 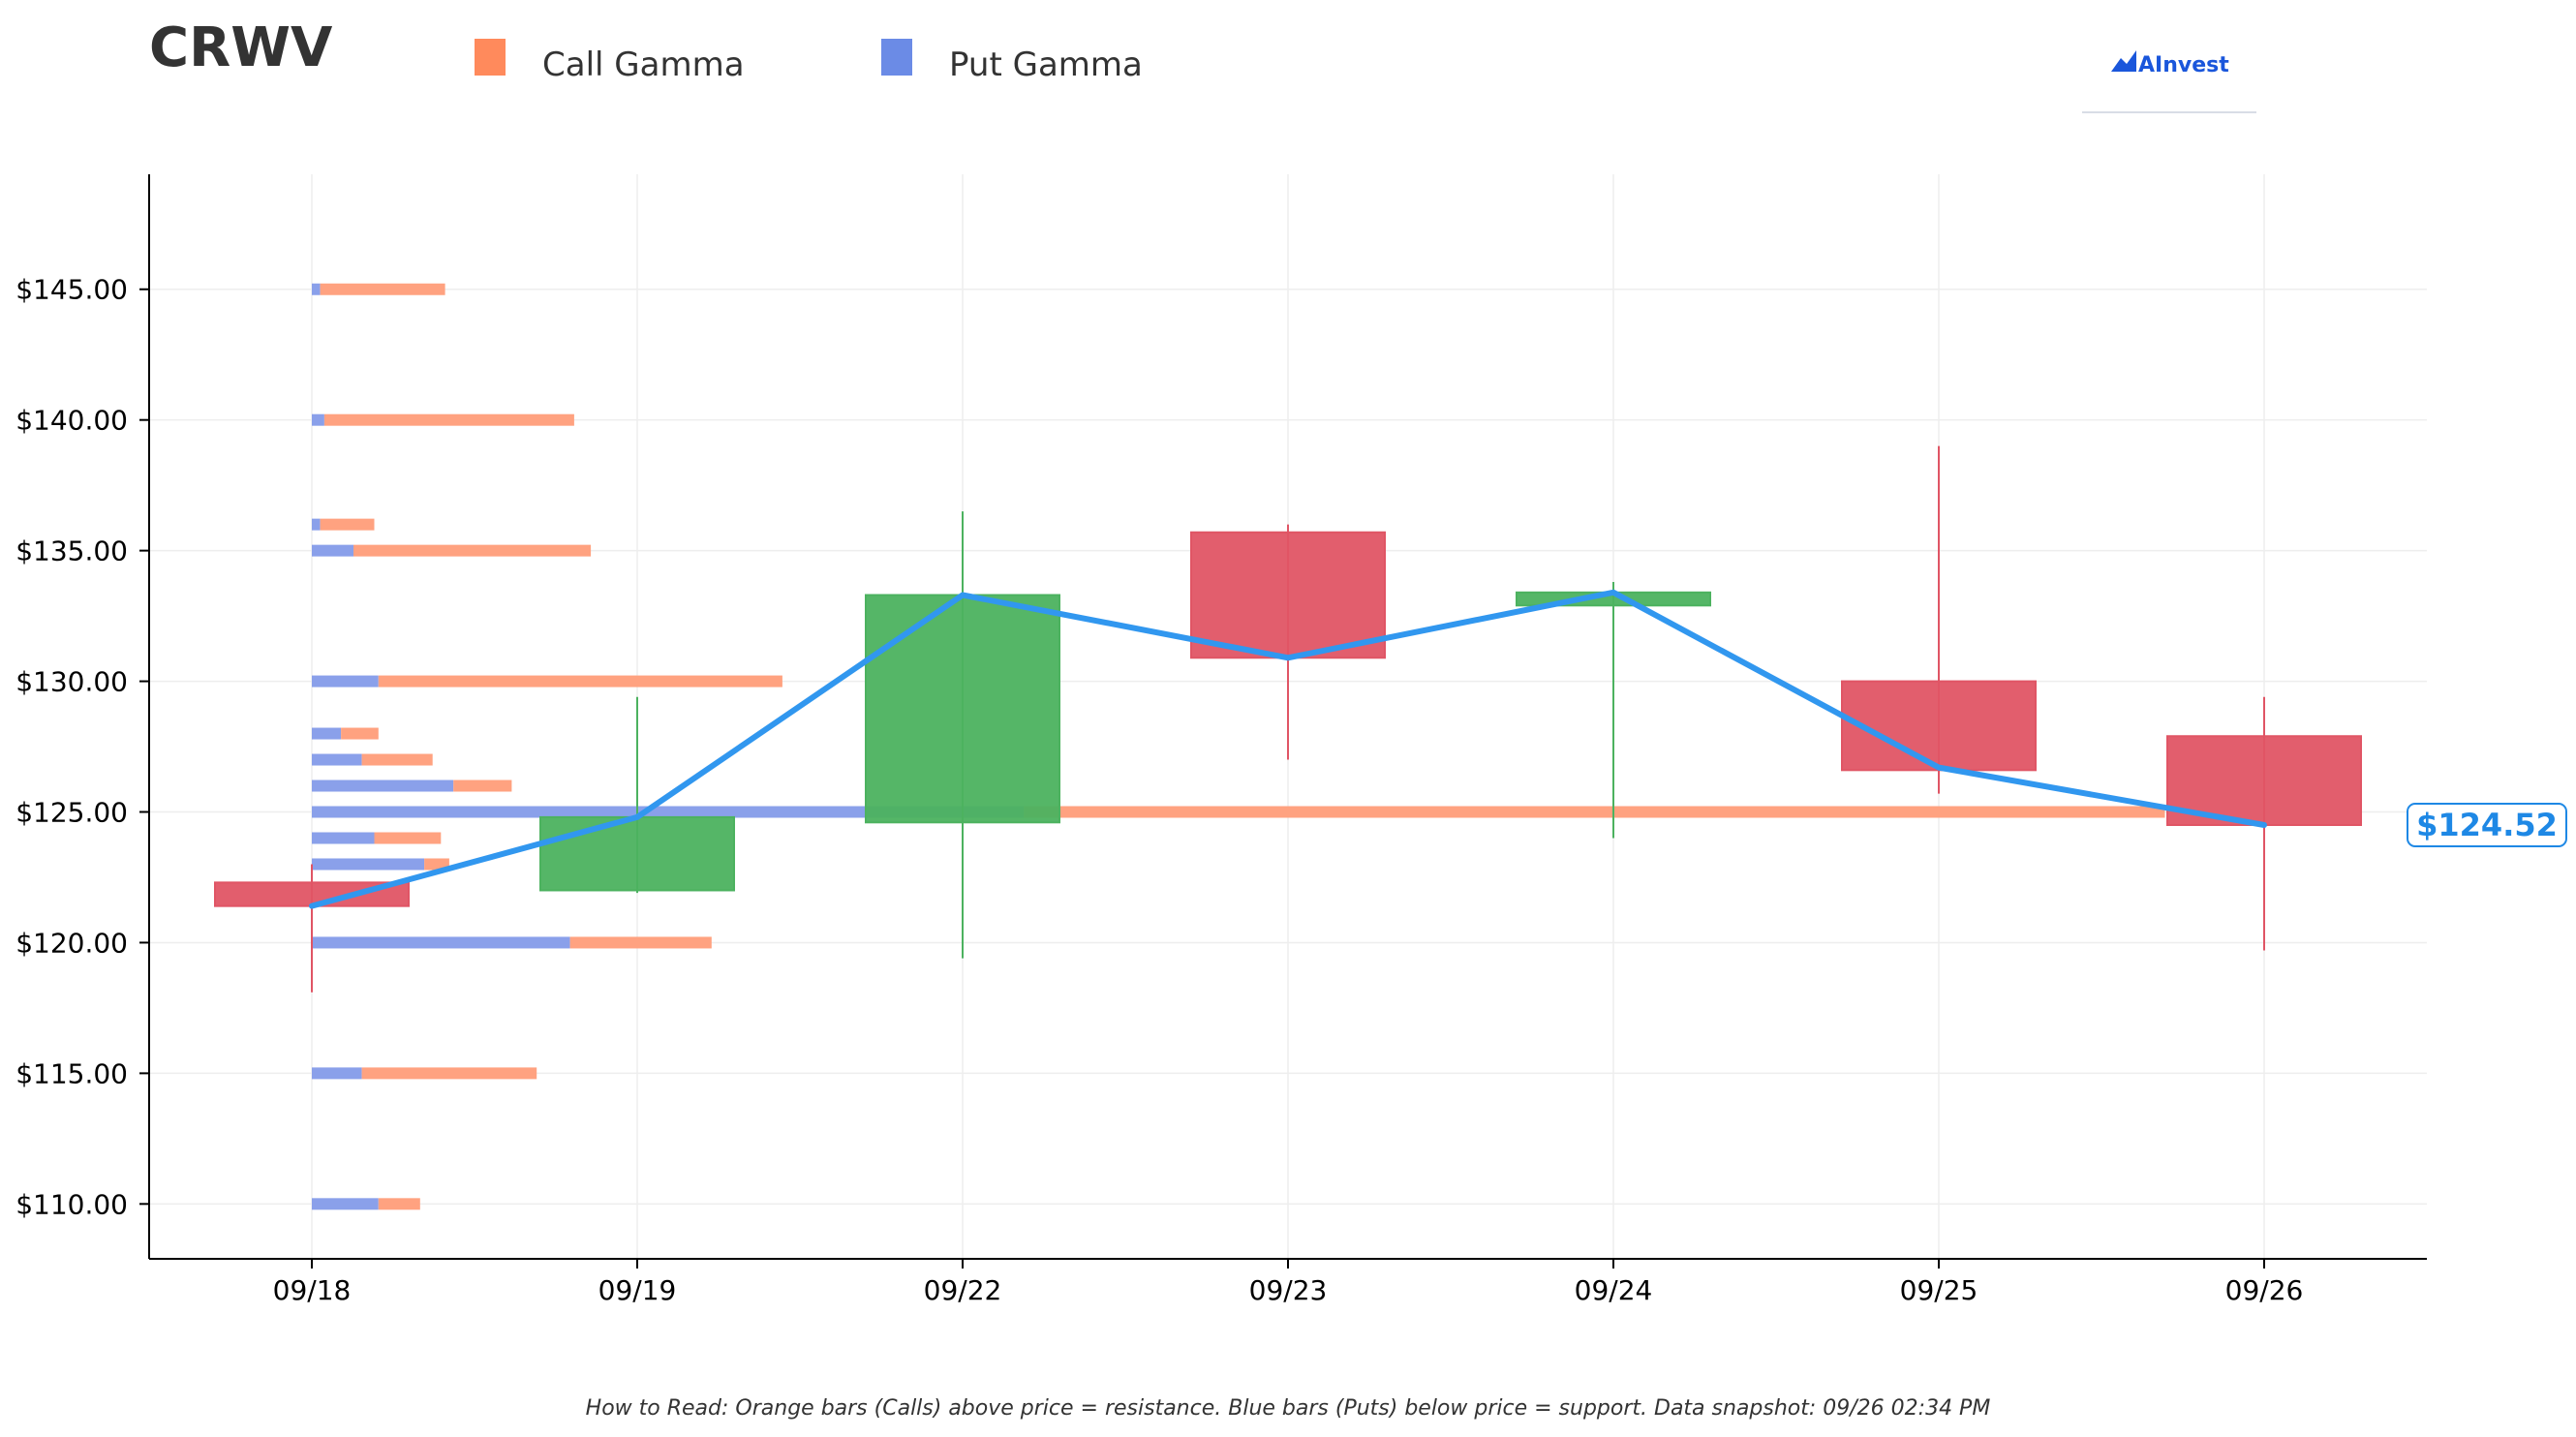 What do you see at coordinates (312, 929) in the screenshot?
I see `candle-09/18` at bounding box center [312, 929].